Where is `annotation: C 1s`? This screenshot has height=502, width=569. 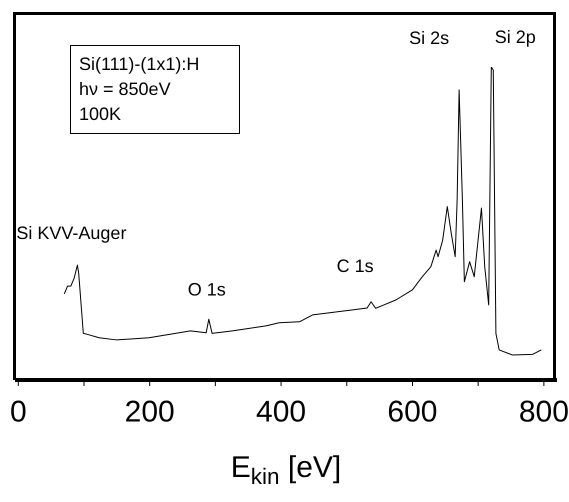 annotation: C 1s is located at coordinates (355, 266).